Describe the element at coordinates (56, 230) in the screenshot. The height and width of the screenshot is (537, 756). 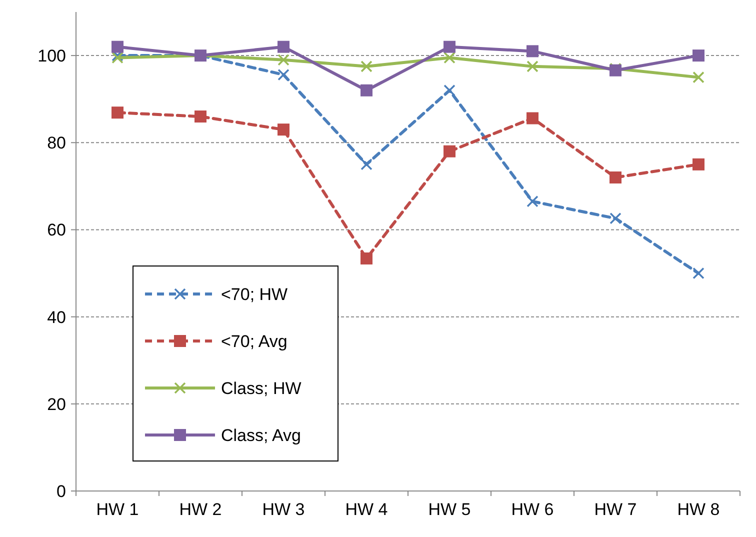
I see `y-tick-label: 60` at that location.